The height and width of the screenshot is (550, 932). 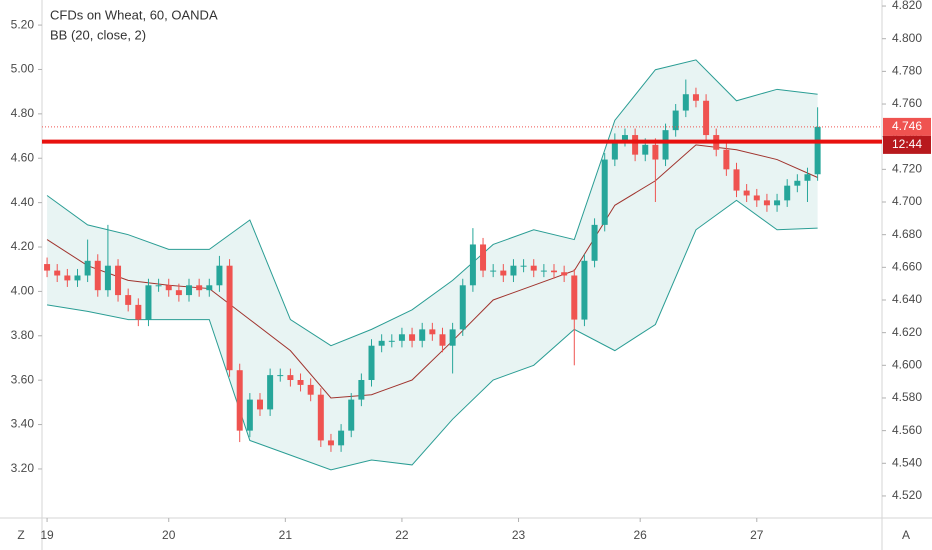 I want to click on last-price-label: 4.746, so click(x=907, y=126).